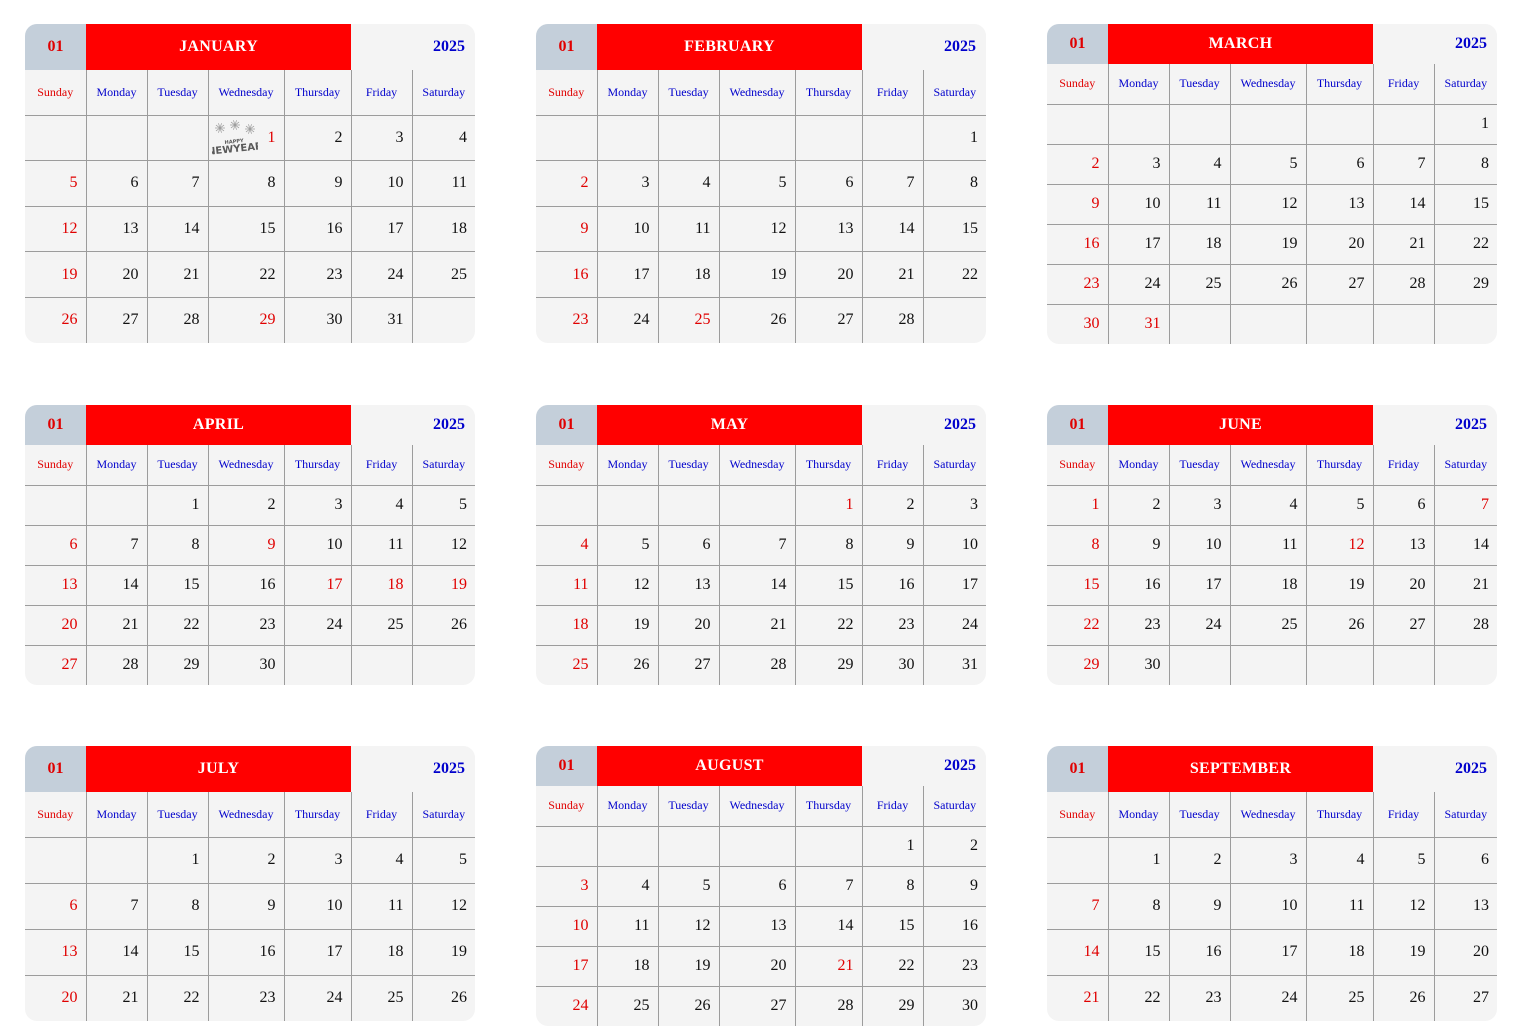  Describe the element at coordinates (628, 926) in the screenshot. I see `day-cell: 11` at that location.